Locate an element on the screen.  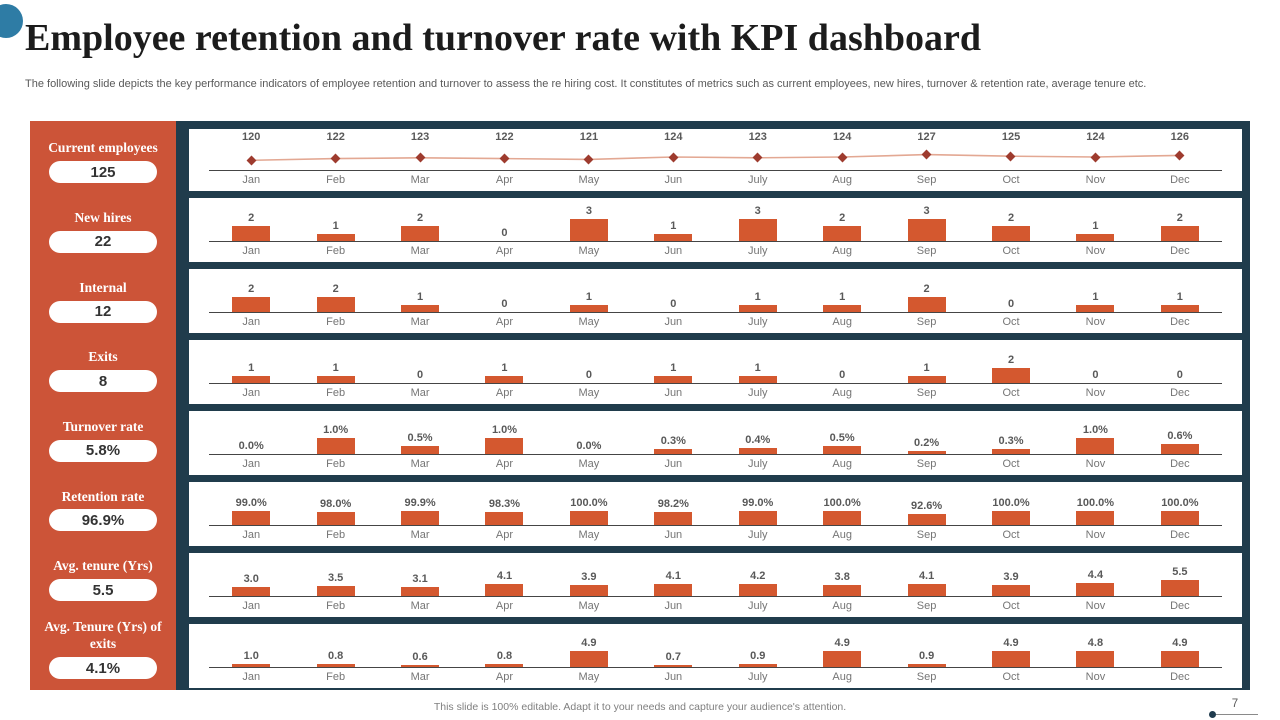
chart-cell: 98.0% is located at coordinates (335, 511).